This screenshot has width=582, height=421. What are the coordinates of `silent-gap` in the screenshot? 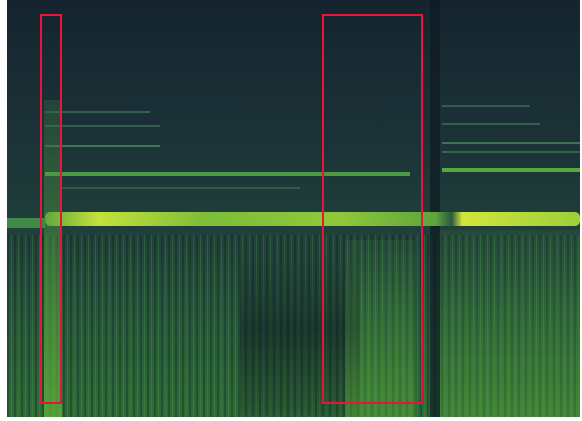 It's located at (435, 208).